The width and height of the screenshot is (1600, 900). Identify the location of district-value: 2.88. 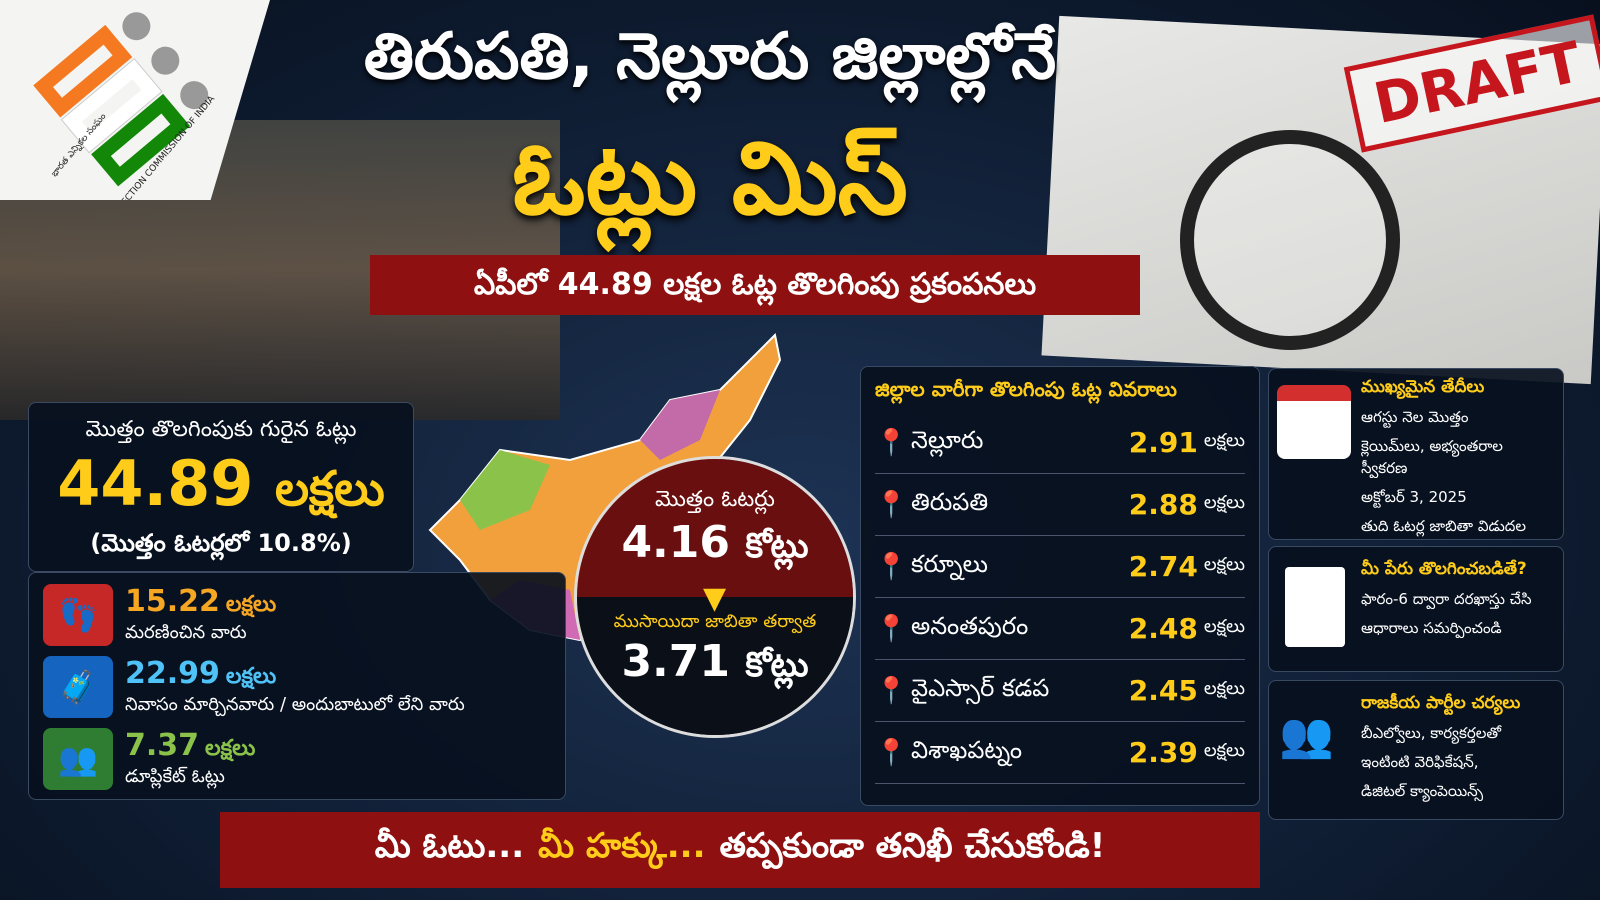
(1163, 504).